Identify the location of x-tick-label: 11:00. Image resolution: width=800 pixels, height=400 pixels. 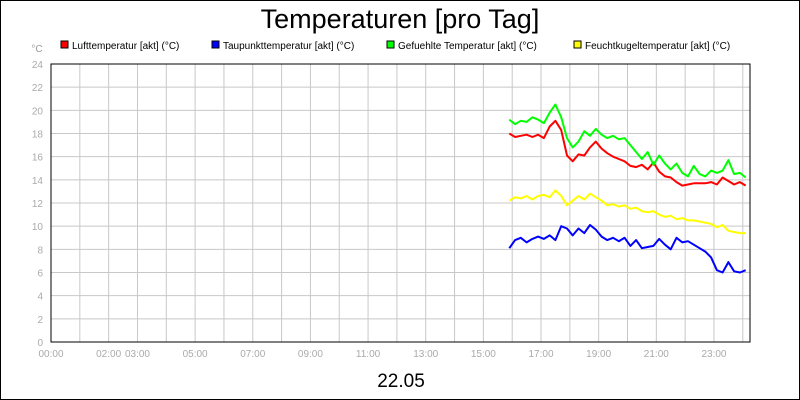
(368, 354).